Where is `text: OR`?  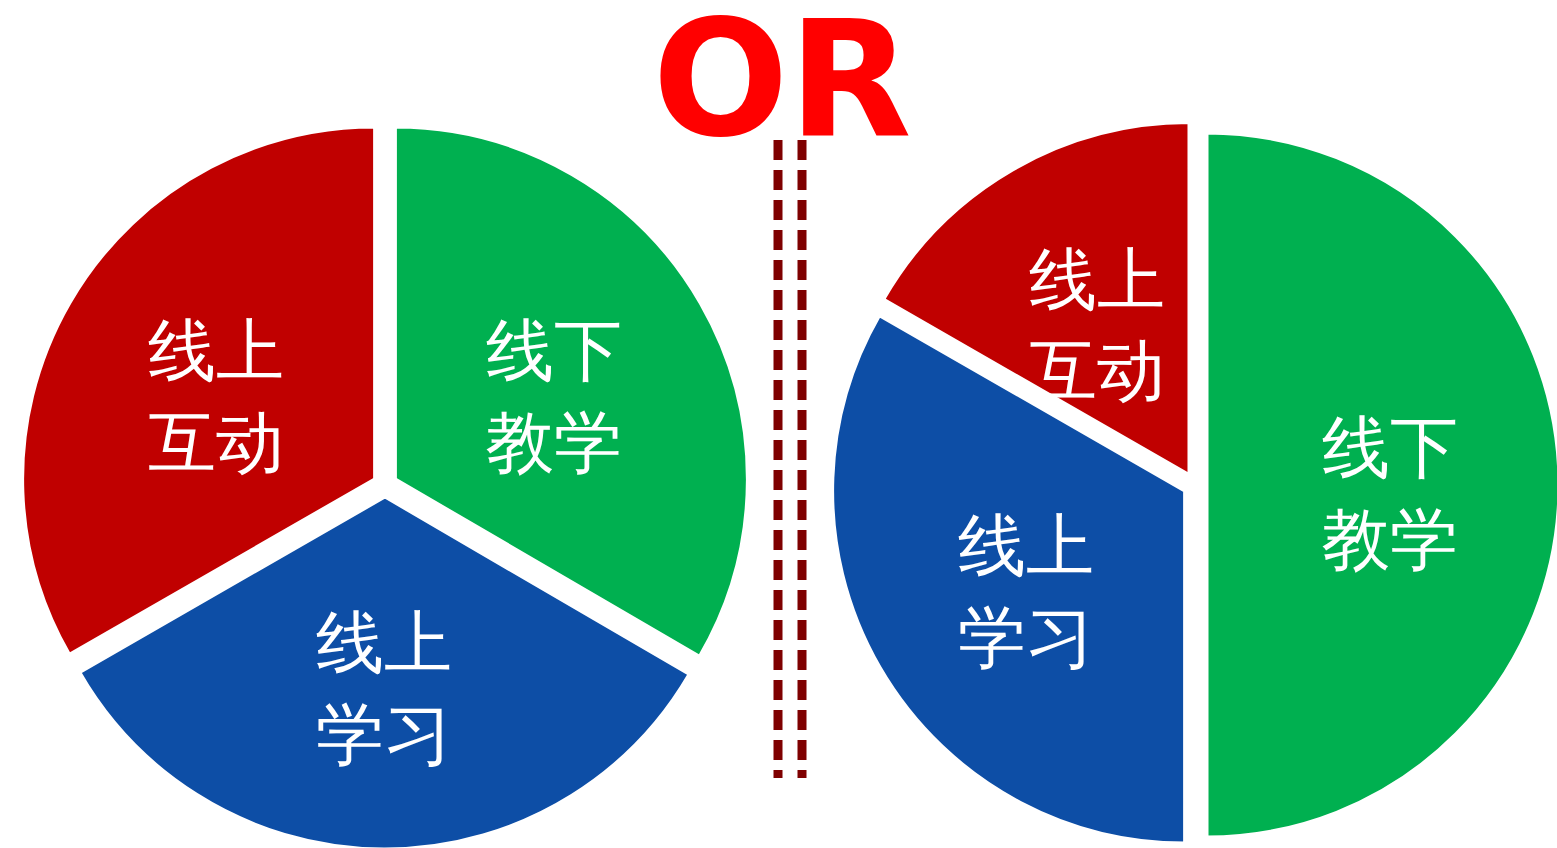 text: OR is located at coordinates (782, 86).